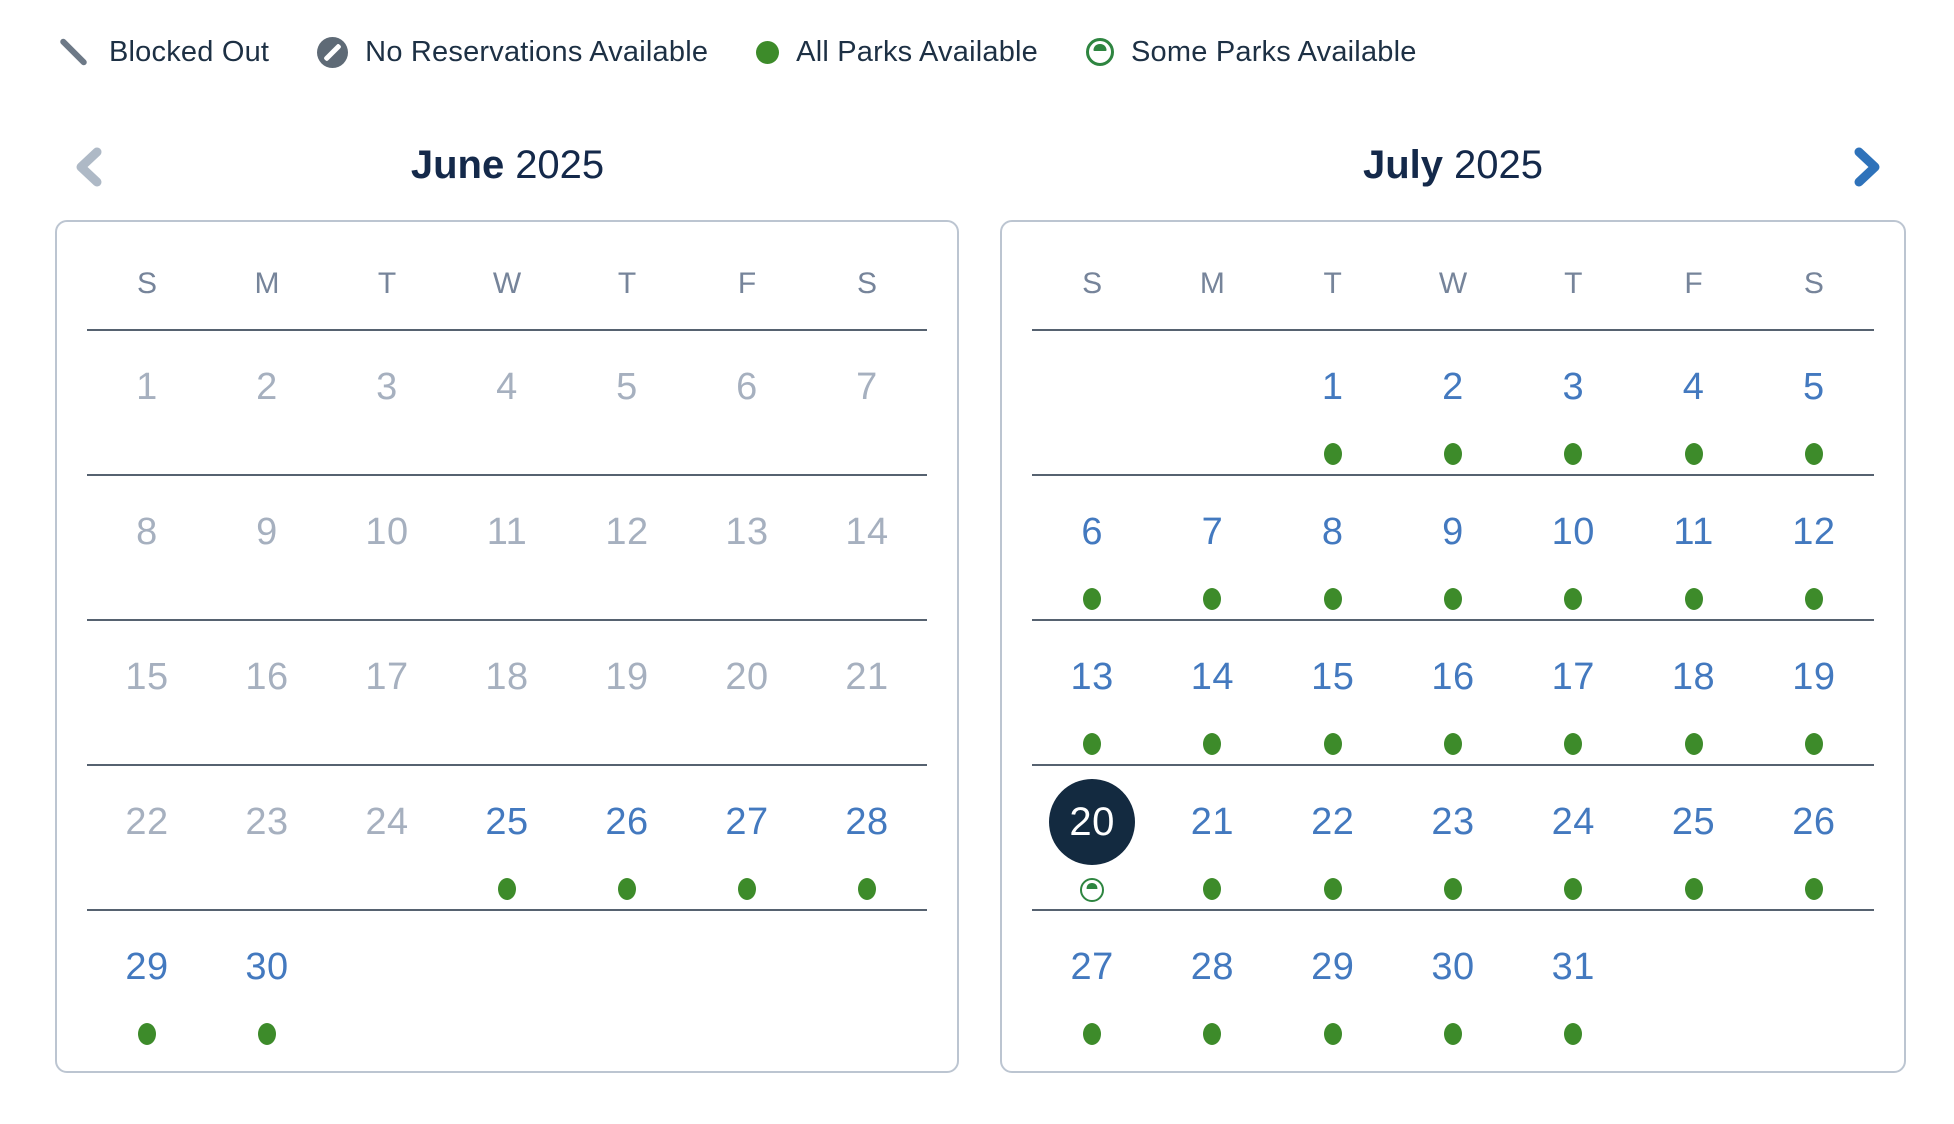 The height and width of the screenshot is (1124, 1954). I want to click on day-number: 3, so click(1573, 386).